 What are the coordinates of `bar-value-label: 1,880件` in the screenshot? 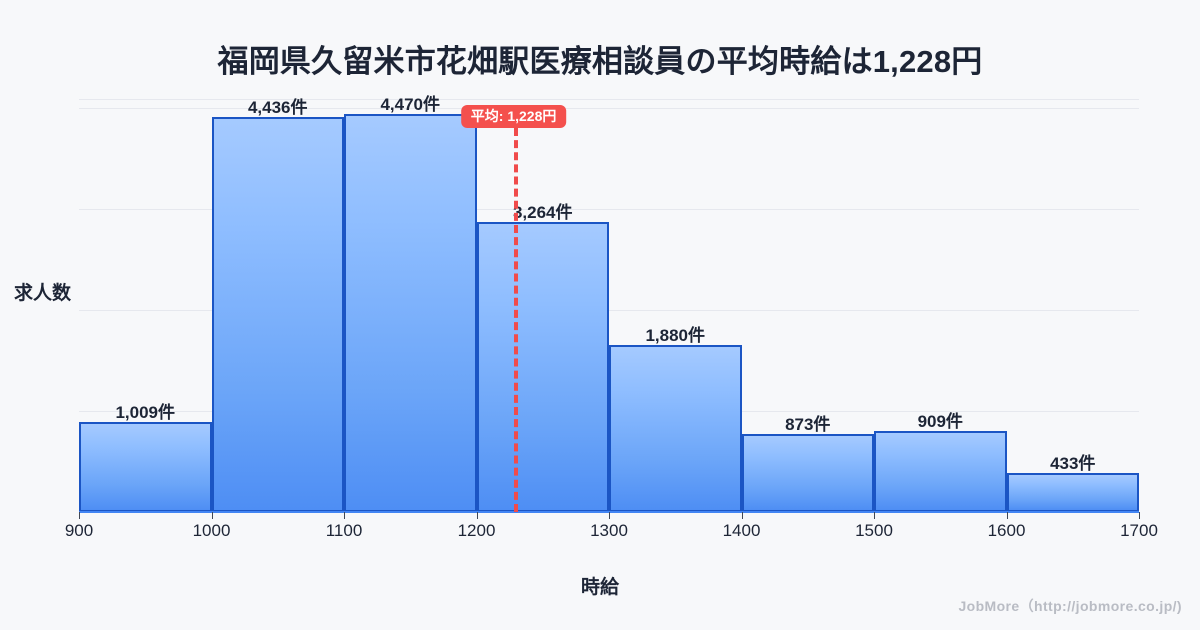 It's located at (675, 335).